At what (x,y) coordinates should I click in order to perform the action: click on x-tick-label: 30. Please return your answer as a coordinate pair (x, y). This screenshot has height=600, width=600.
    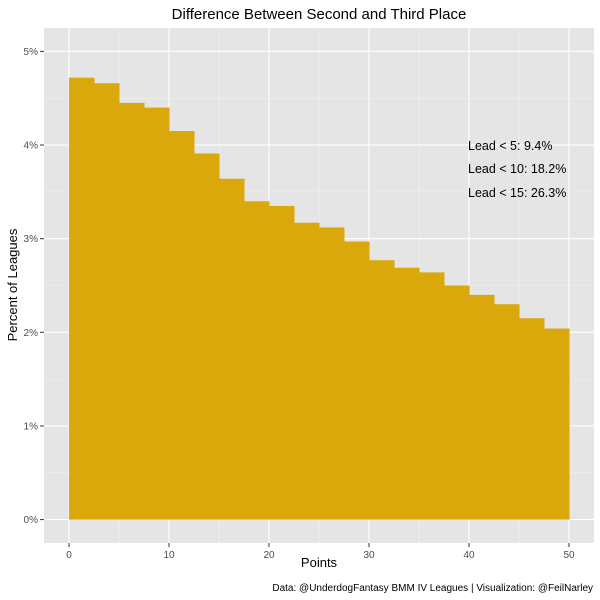
    Looking at the image, I should click on (369, 555).